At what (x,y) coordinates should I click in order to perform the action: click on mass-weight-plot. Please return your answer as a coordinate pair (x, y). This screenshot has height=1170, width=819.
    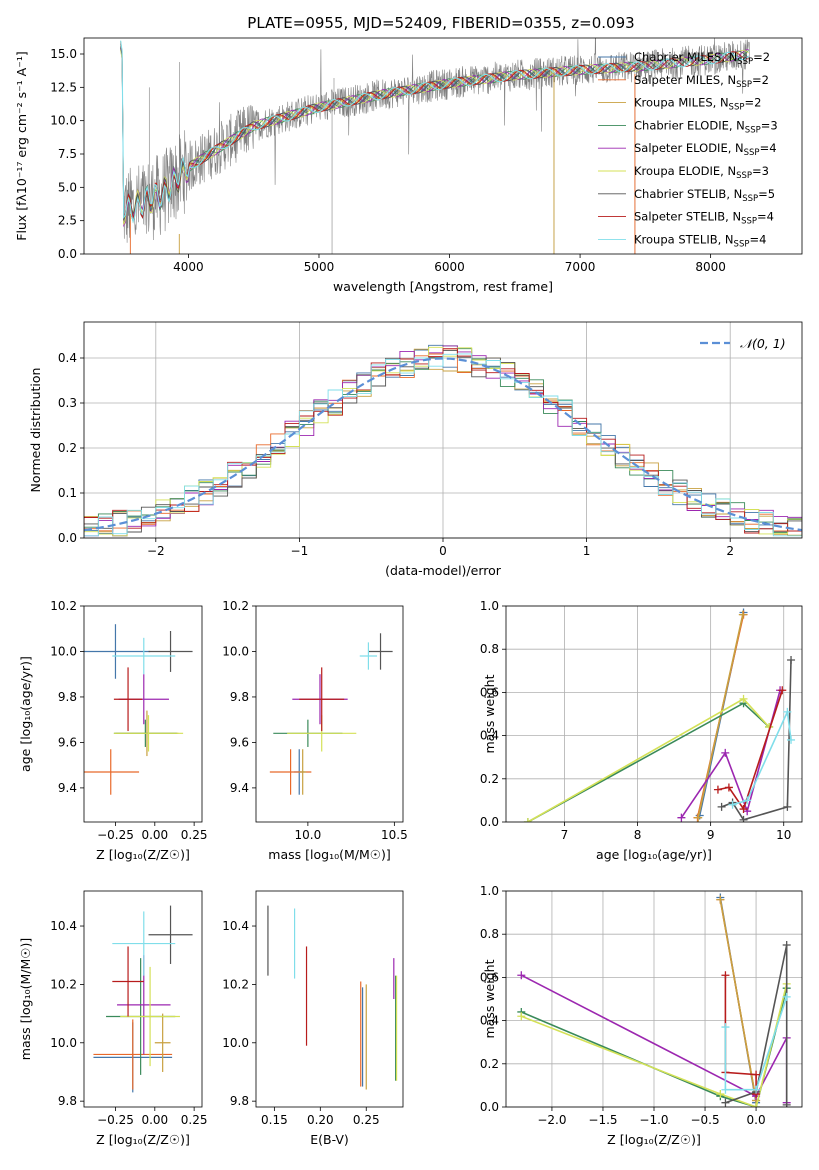
    Looking at the image, I should click on (654, 1000).